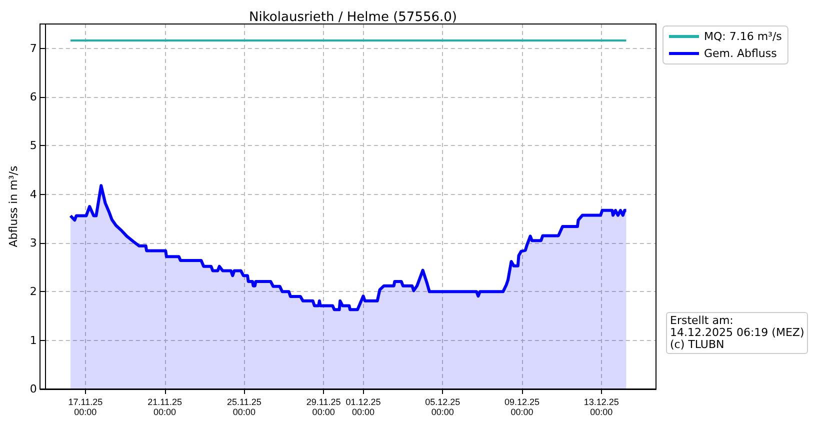  Describe the element at coordinates (353, 17) in the screenshot. I see `chart-title: Nikolausrieth / Helme (57556.0)` at that location.